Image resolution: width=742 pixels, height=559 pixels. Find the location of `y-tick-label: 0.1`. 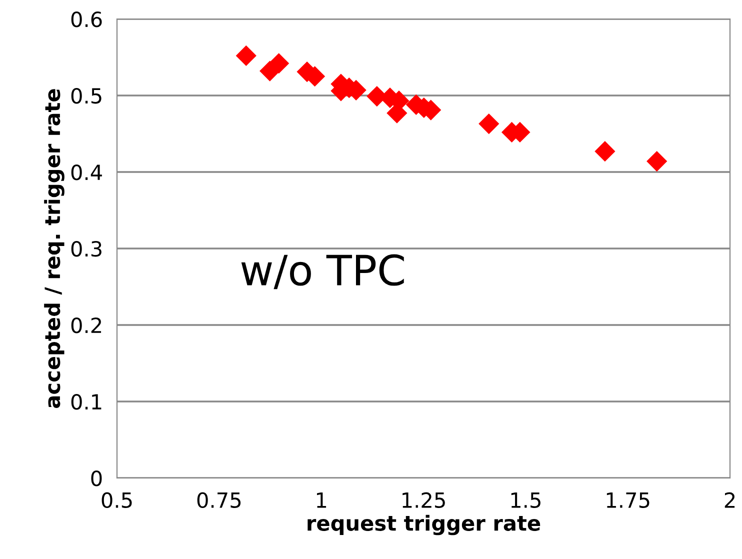

y-tick-label: 0.1 is located at coordinates (86, 402).